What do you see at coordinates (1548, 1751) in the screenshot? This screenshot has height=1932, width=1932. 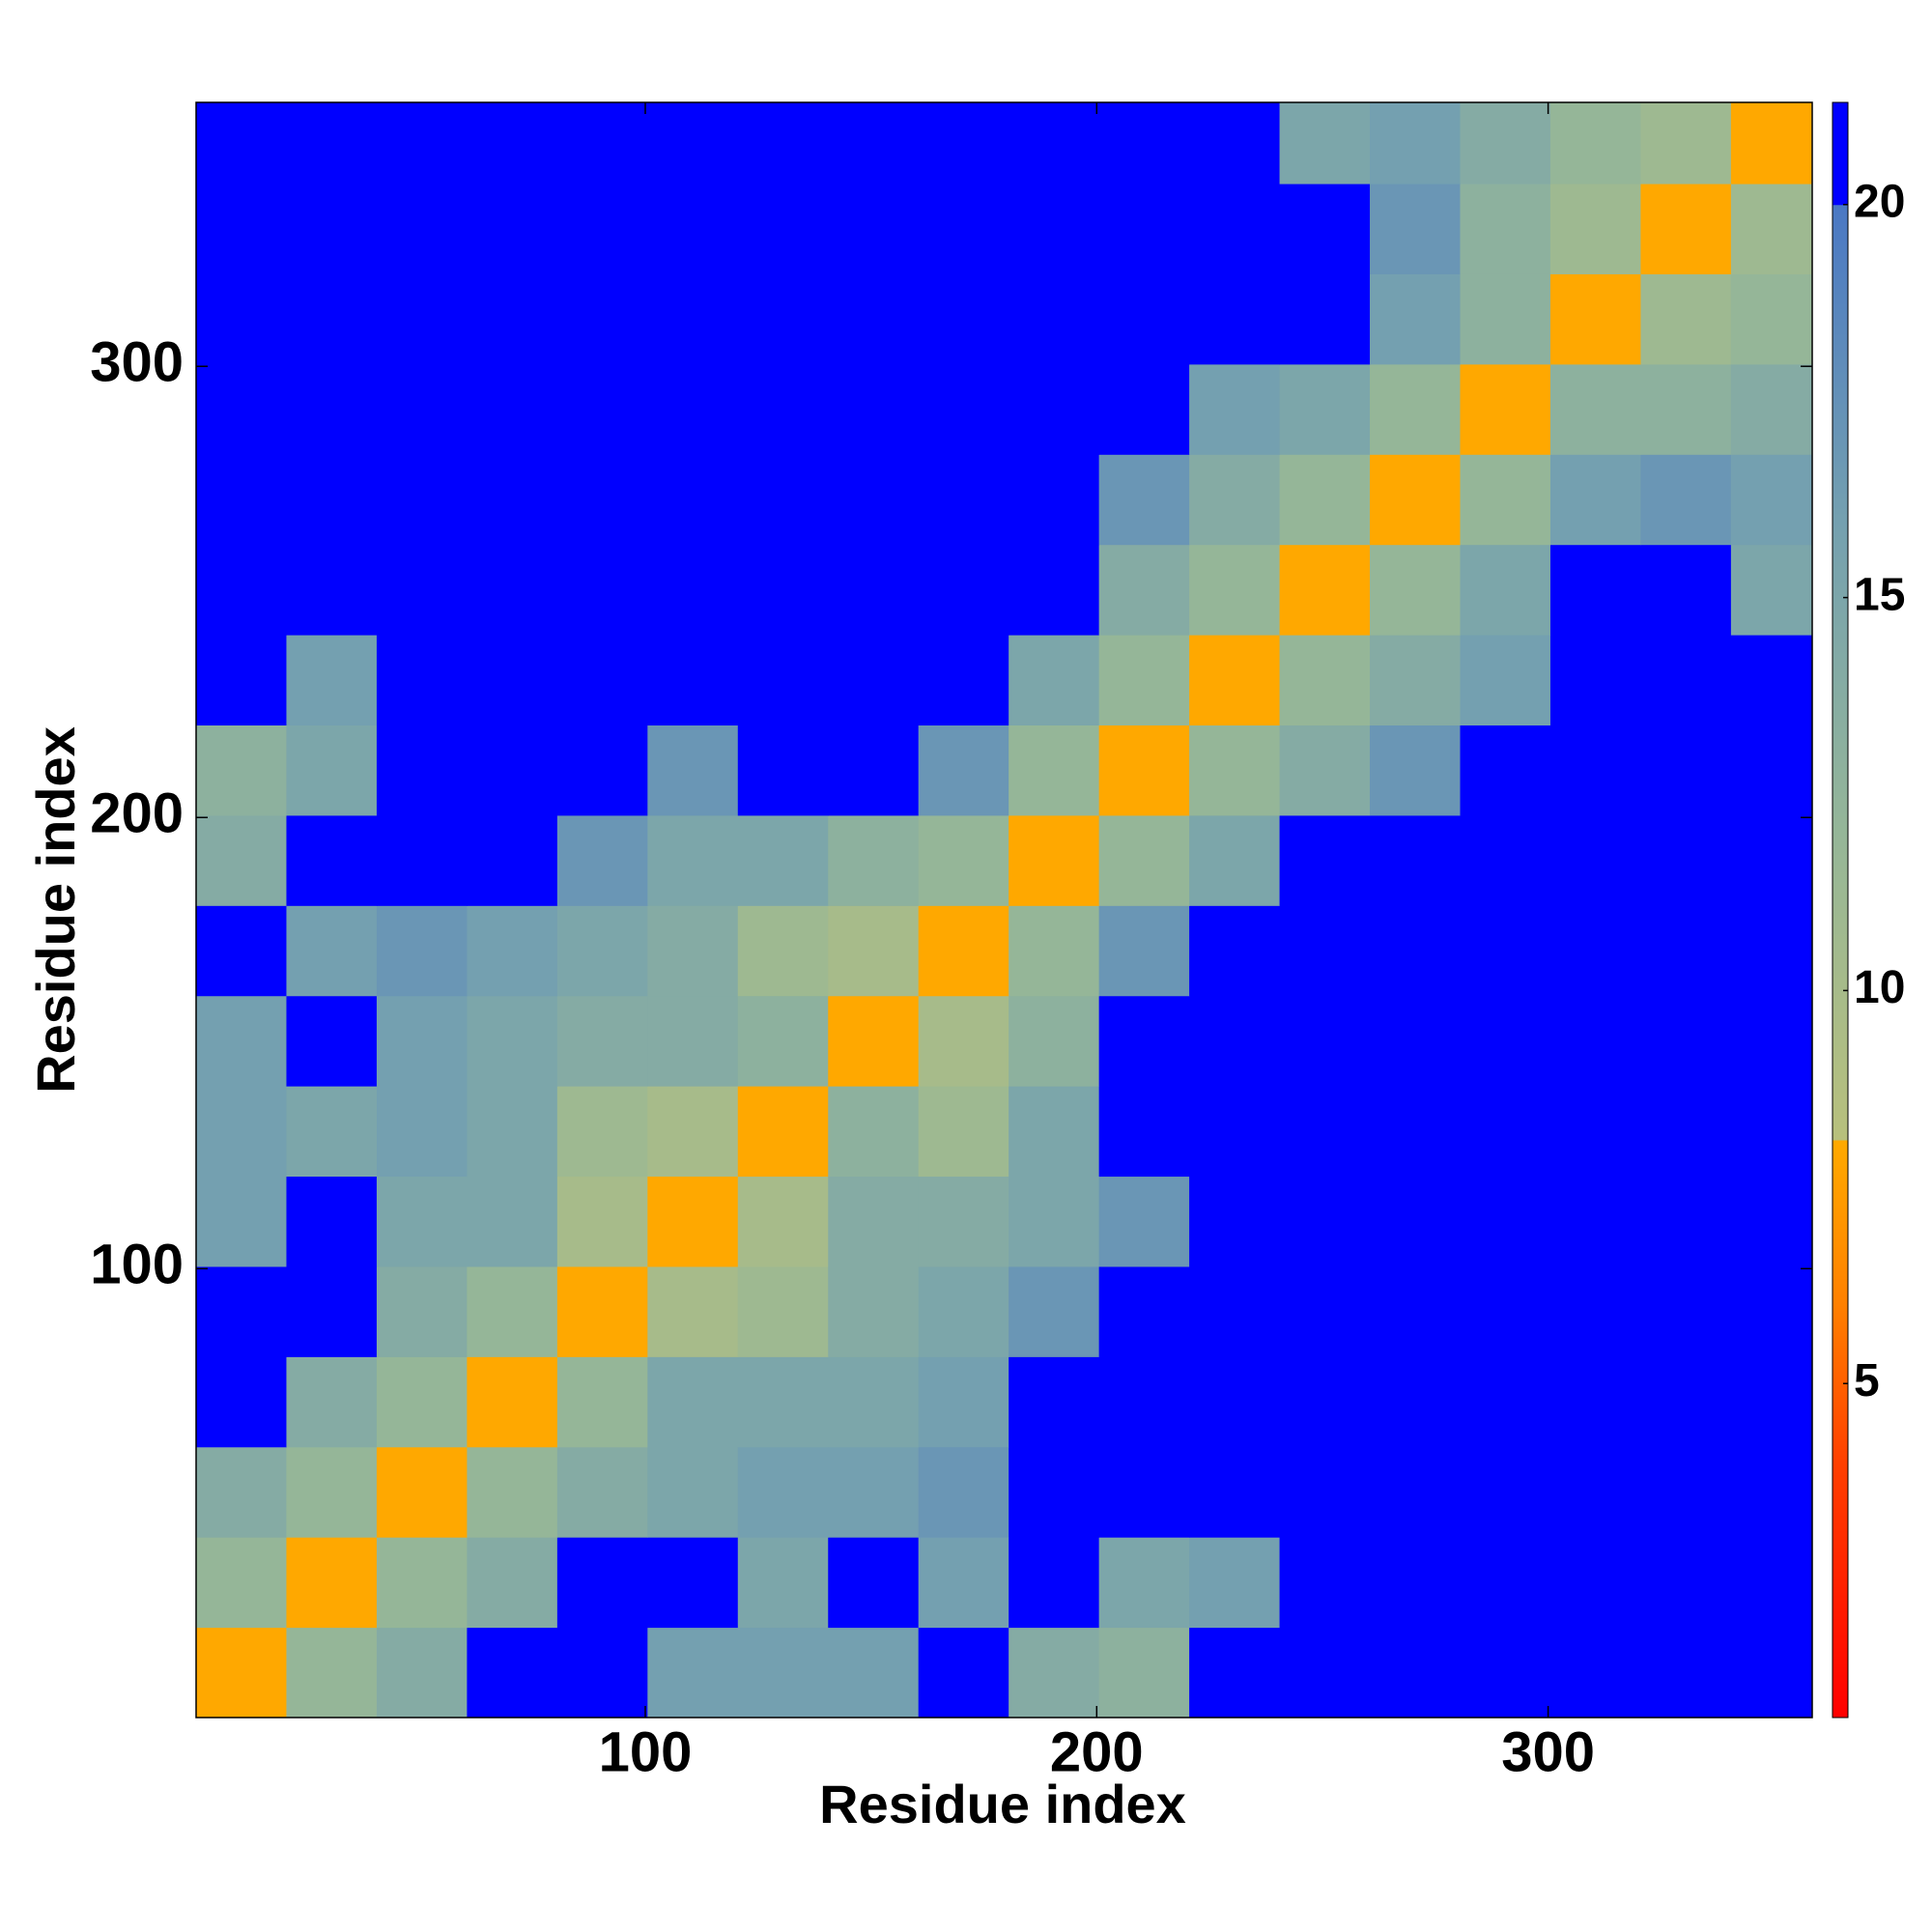 I see `x-tick-label: 300` at bounding box center [1548, 1751].